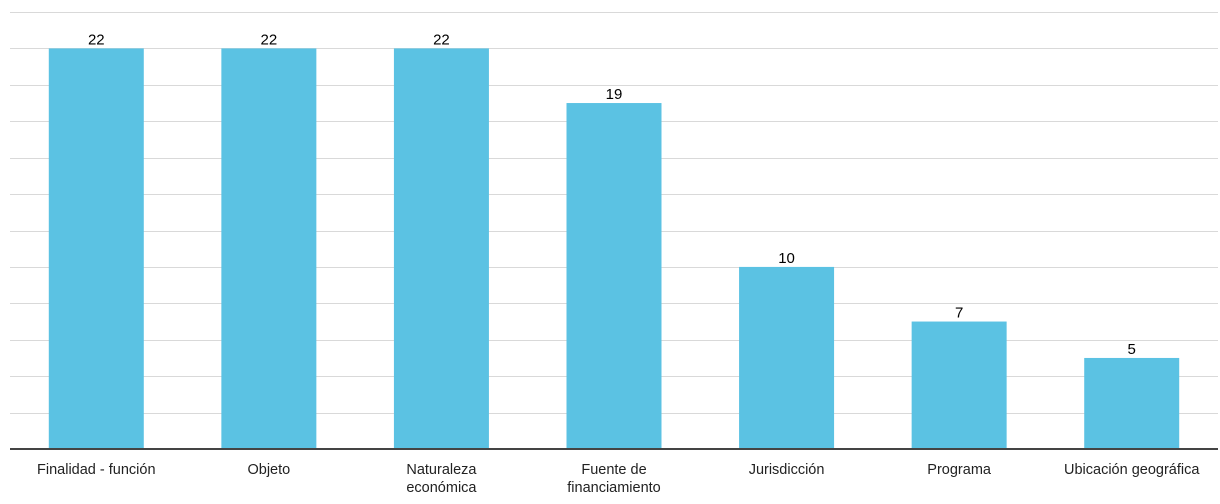  Describe the element at coordinates (786, 258) in the screenshot. I see `bar-value-label: 10` at that location.